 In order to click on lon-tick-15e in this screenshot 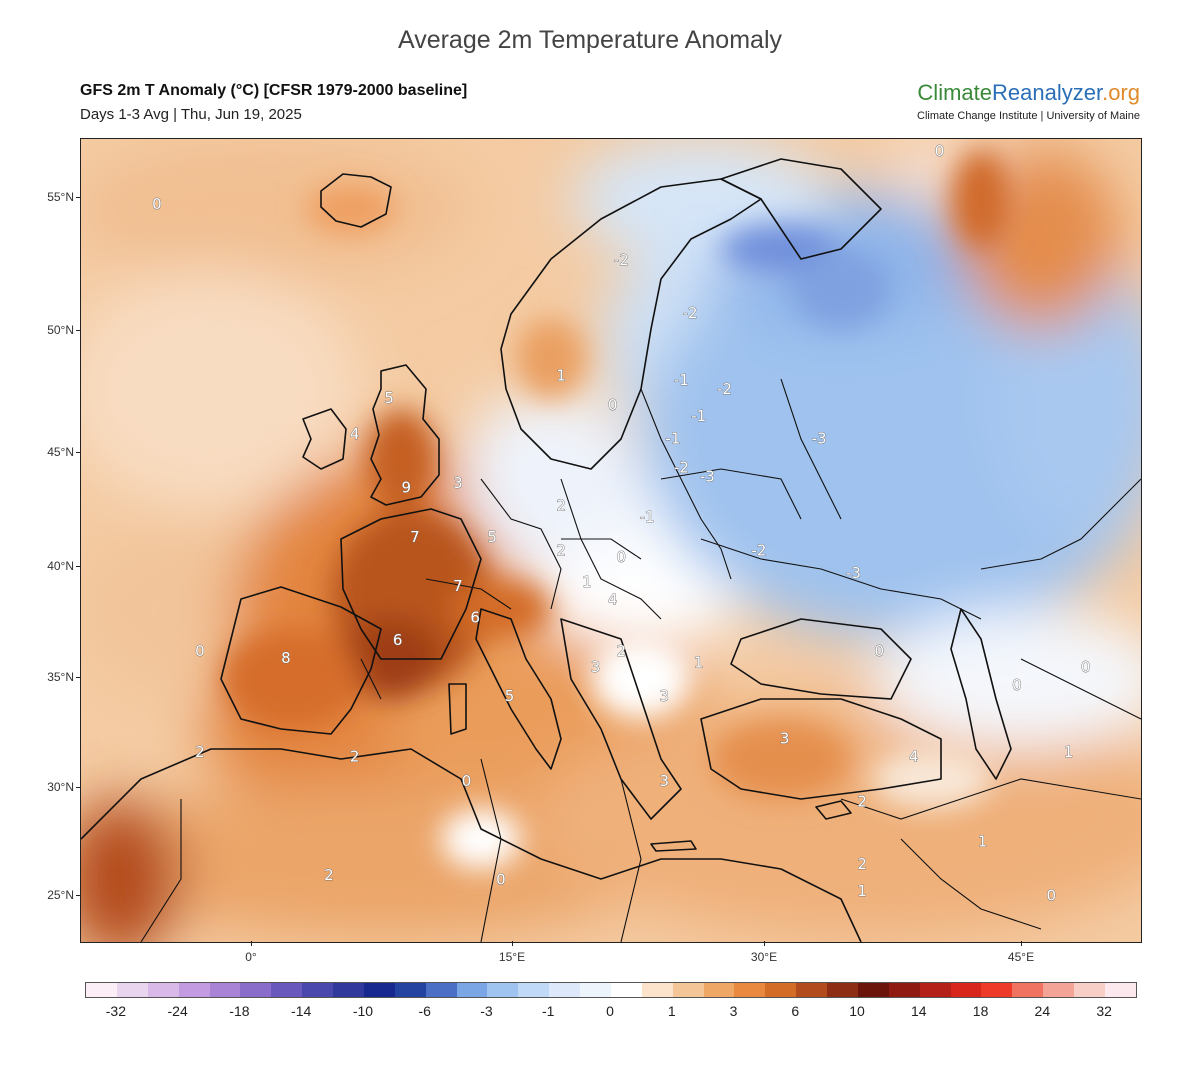, I will do `click(512, 943)`.